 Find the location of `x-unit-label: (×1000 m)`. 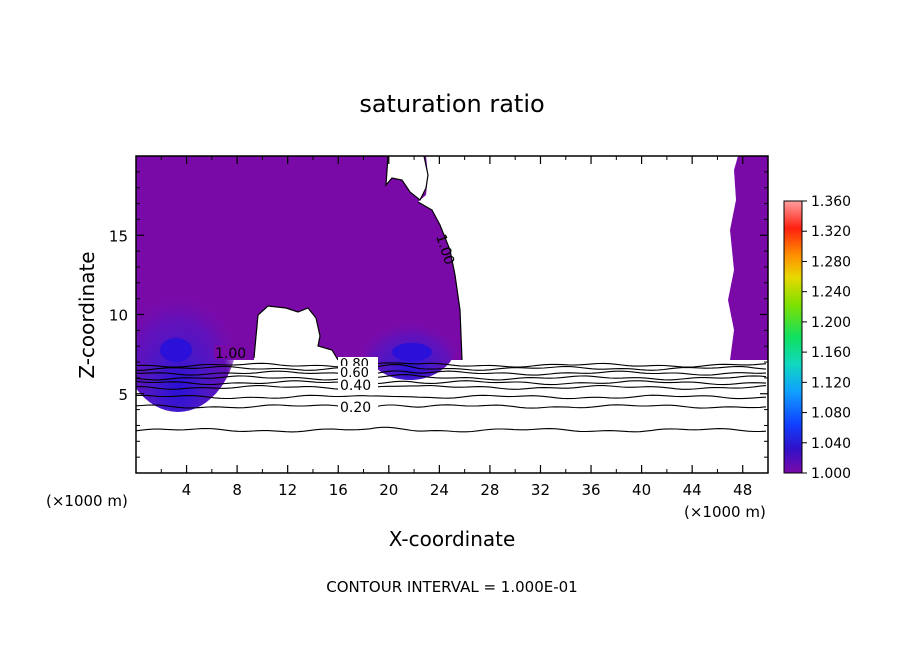

x-unit-label: (×1000 m) is located at coordinates (725, 512).